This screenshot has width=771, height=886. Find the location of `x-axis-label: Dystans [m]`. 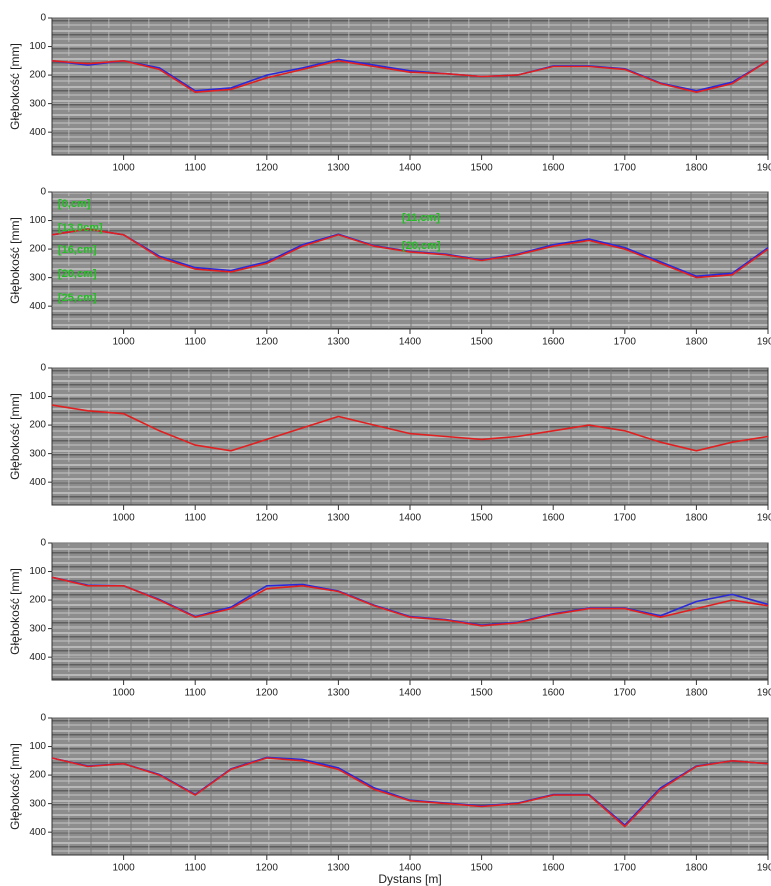

x-axis-label: Dystans [m] is located at coordinates (409, 879).